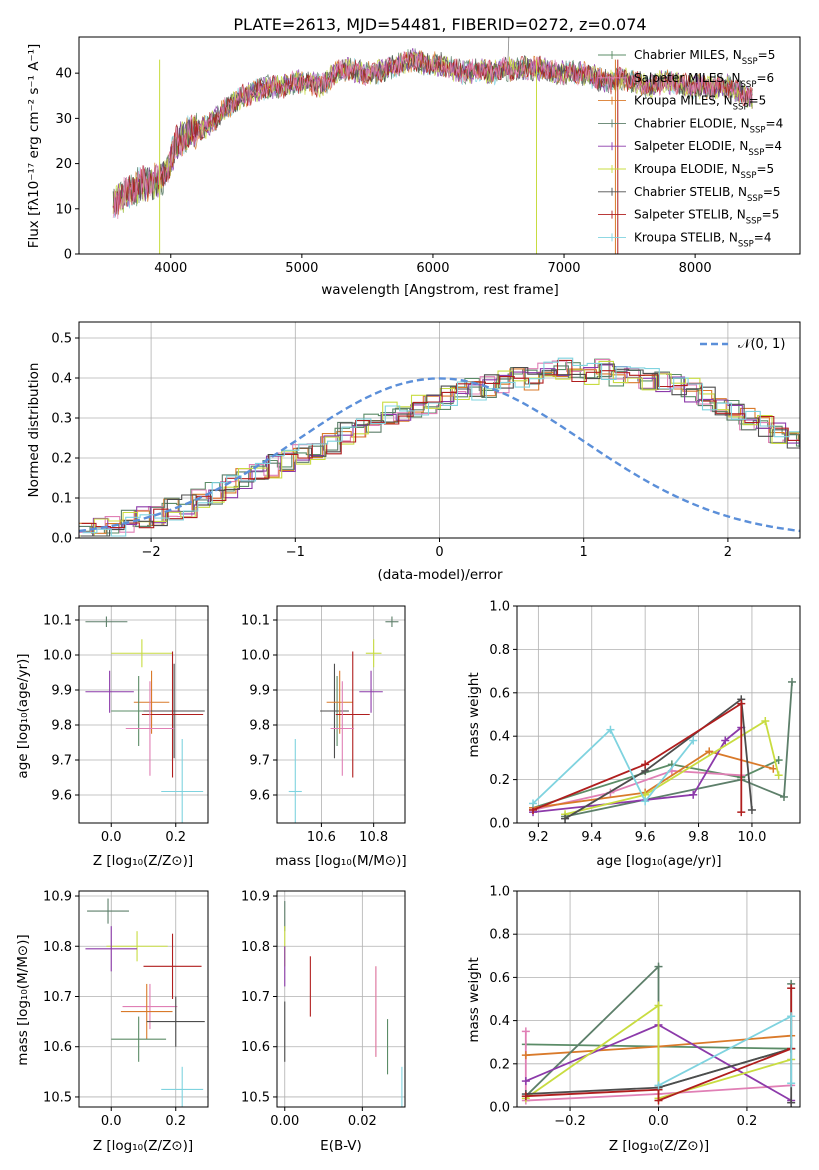  What do you see at coordinates (255, 1097) in the screenshot?
I see `ebv_mass-ytick-label: 10.5` at bounding box center [255, 1097].